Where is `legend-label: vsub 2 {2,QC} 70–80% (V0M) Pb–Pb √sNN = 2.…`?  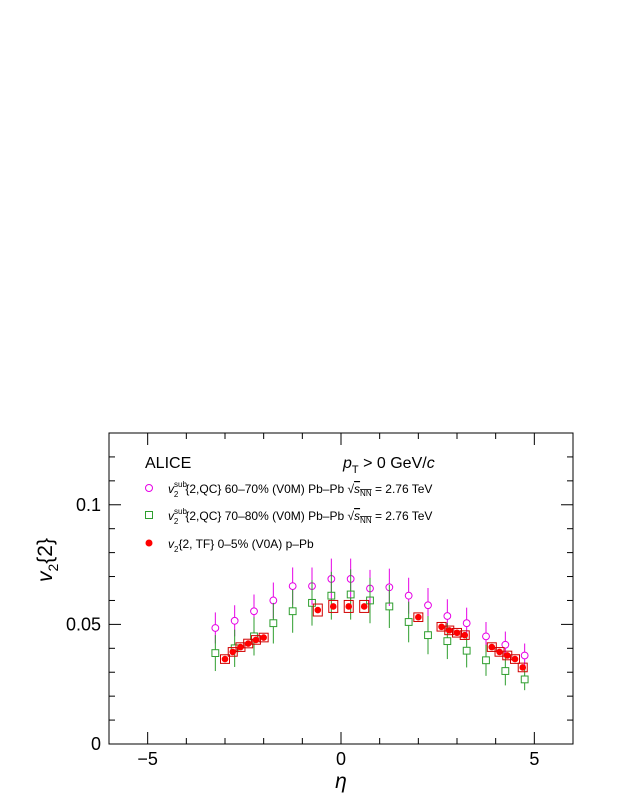 legend-label: vsub 2 {2,QC} 70–80% (V0M) Pb–Pb √sNN = 2.… is located at coordinates (300, 516).